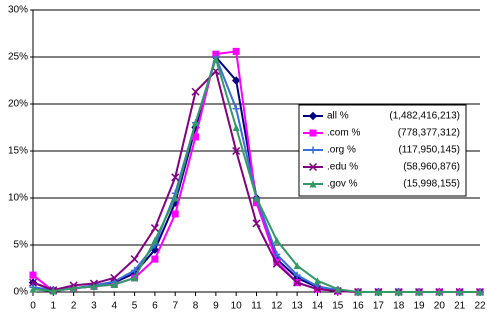 The image size is (487, 316). Describe the element at coordinates (342, 167) in the screenshot. I see `legend-label: .edu %` at that location.